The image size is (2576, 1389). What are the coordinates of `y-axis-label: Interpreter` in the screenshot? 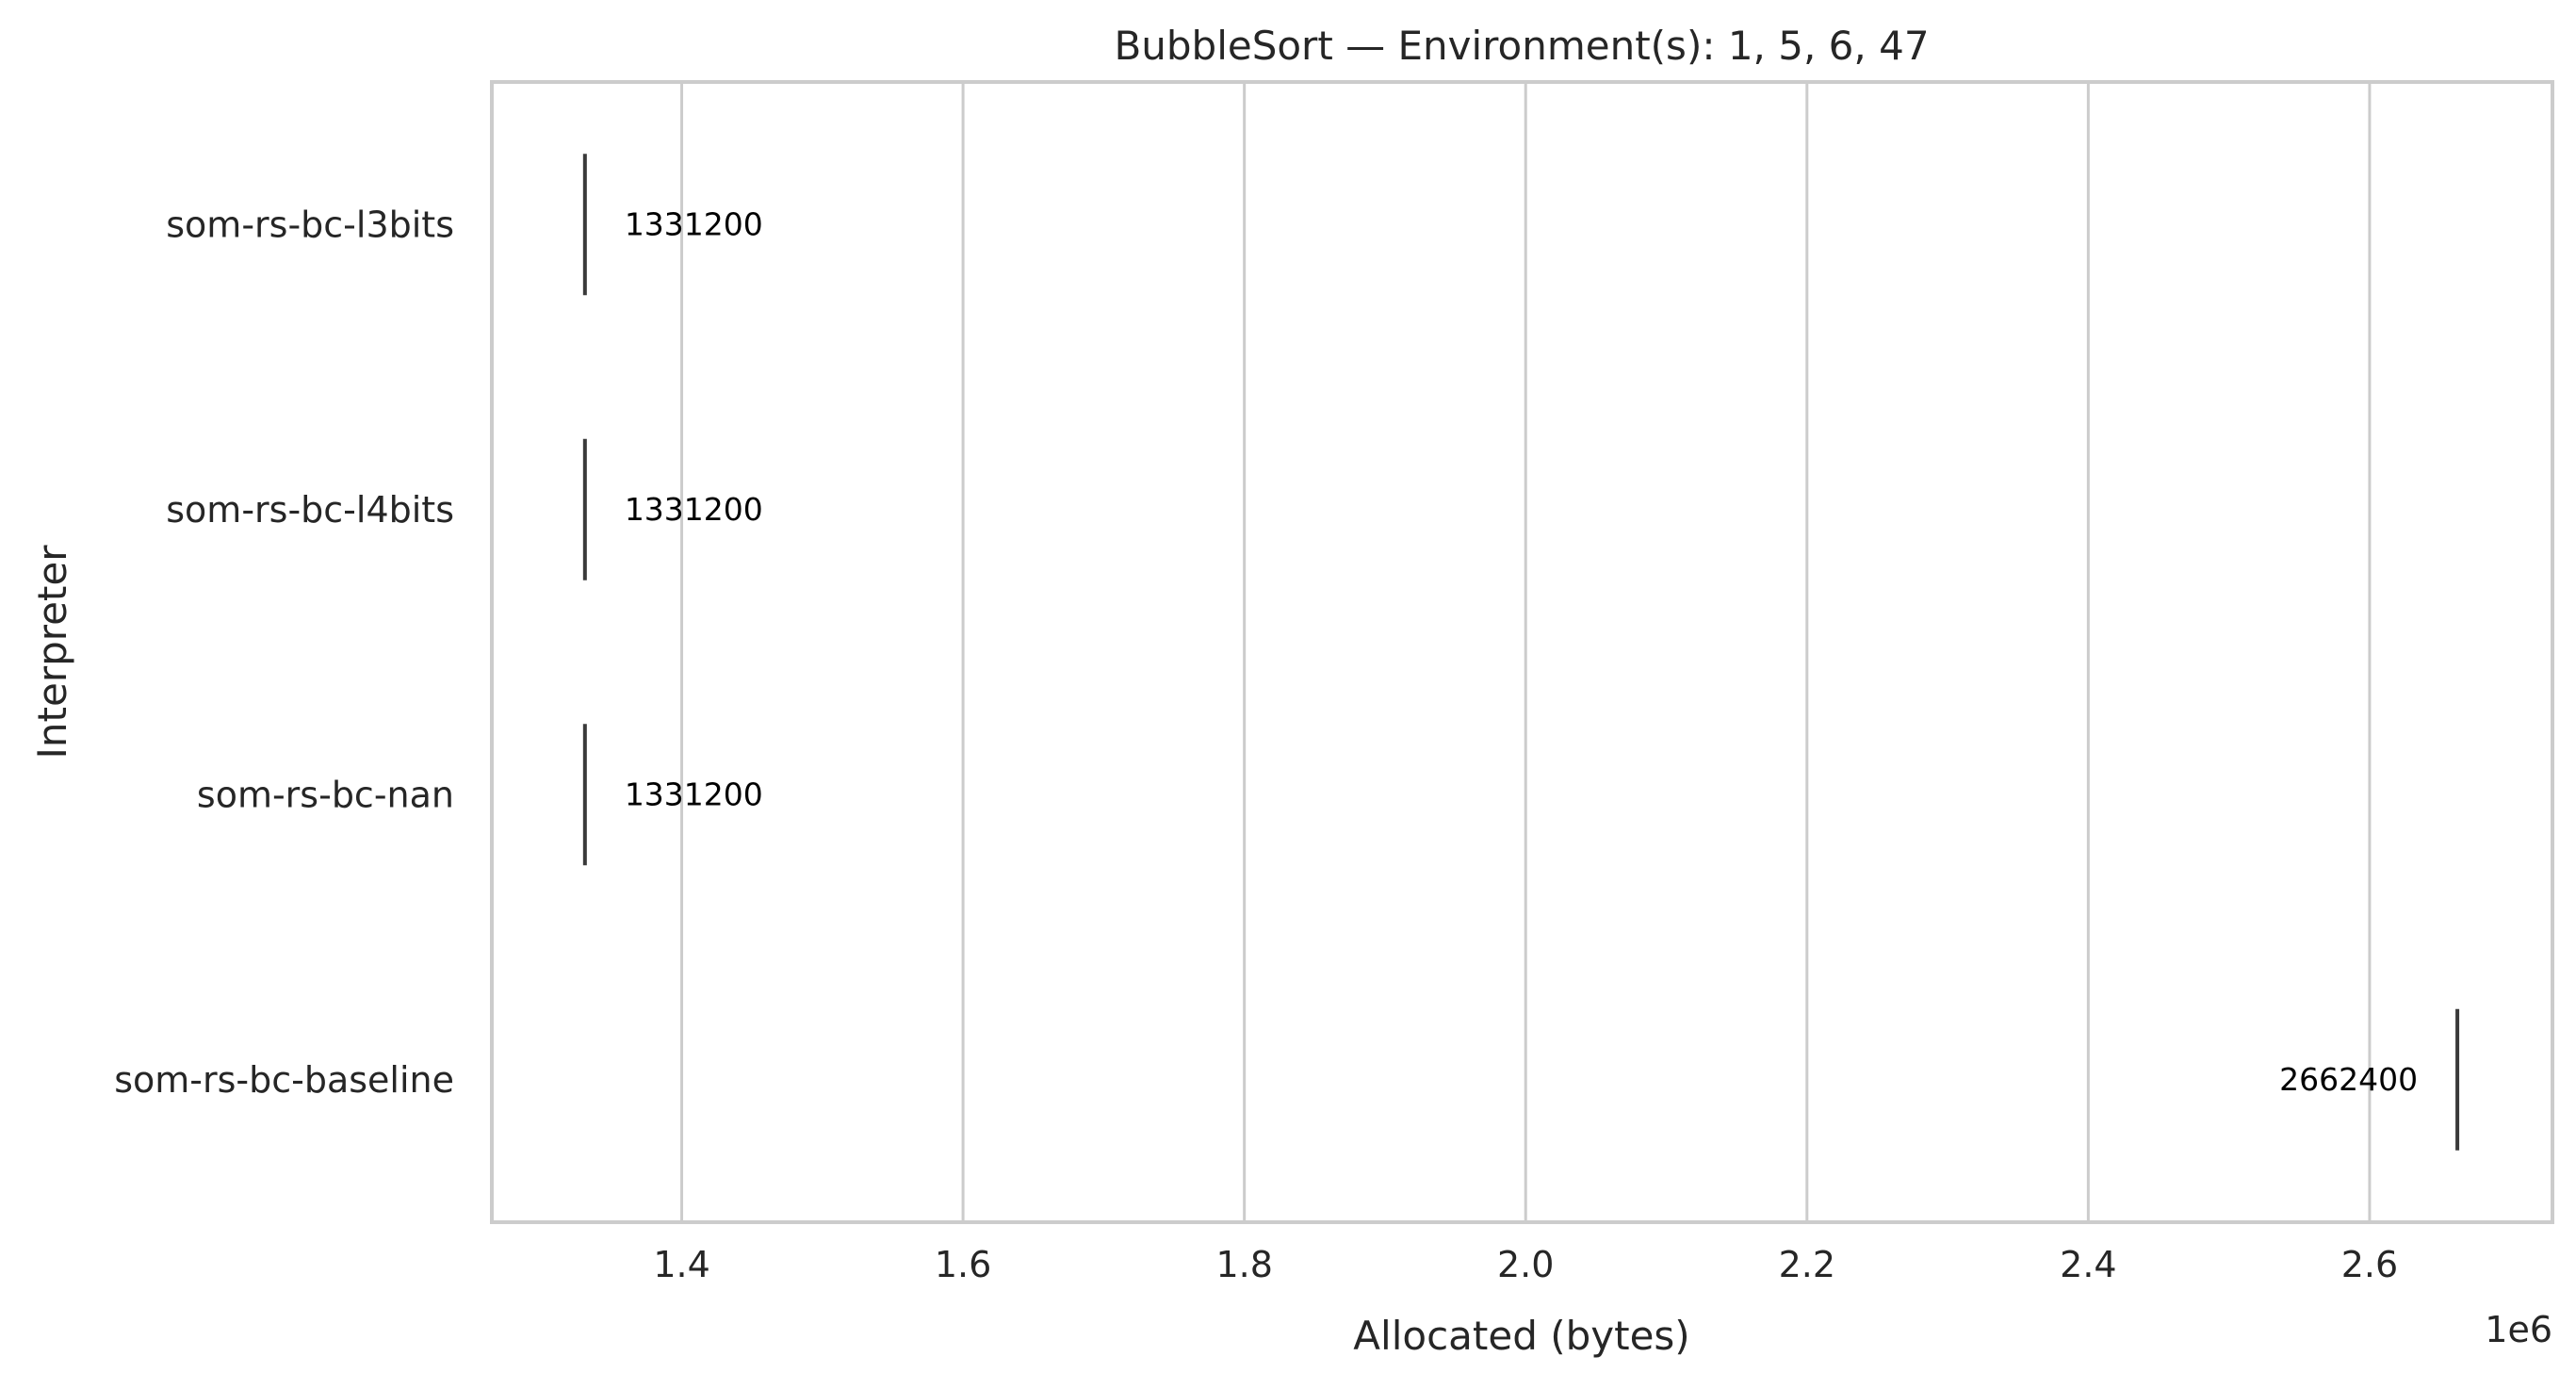 It's located at (52, 652).